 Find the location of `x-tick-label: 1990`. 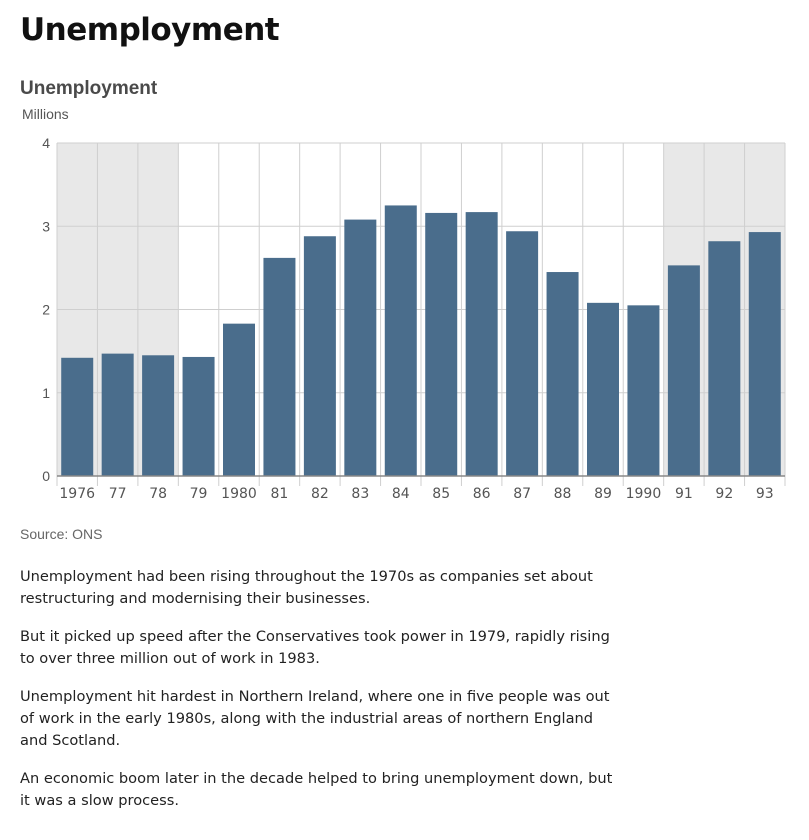

x-tick-label: 1990 is located at coordinates (644, 494).